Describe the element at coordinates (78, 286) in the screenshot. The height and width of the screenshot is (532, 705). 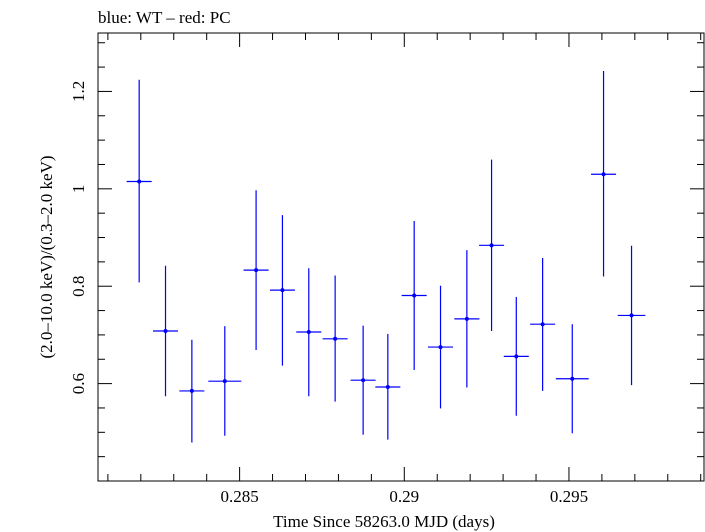
I see `y-tick-label: 0.8` at that location.